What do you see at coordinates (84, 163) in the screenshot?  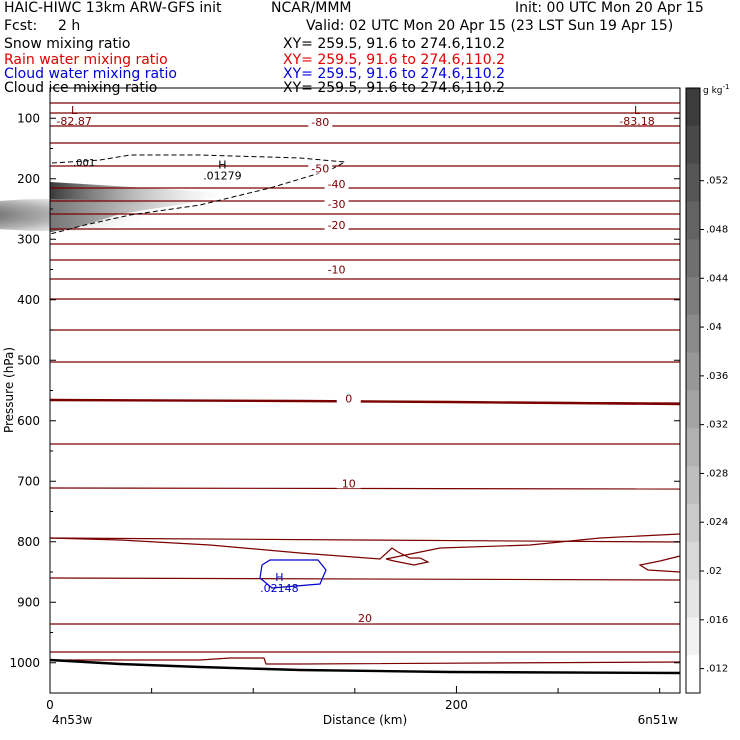 I see `ice-contour-label: .001` at bounding box center [84, 163].